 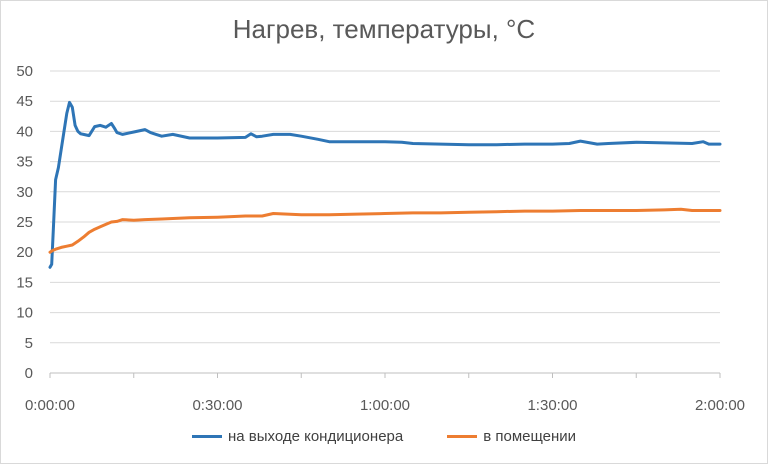 What do you see at coordinates (24, 71) in the screenshot?
I see `y-tick-label: 50` at bounding box center [24, 71].